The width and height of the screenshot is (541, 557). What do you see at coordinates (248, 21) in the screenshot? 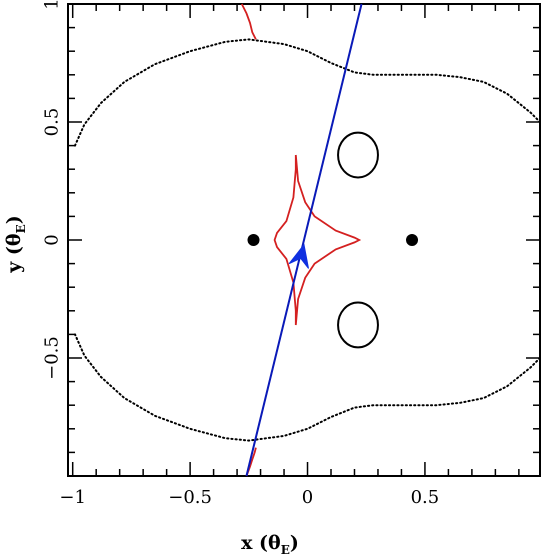
I see `caustic-top` at bounding box center [248, 21].